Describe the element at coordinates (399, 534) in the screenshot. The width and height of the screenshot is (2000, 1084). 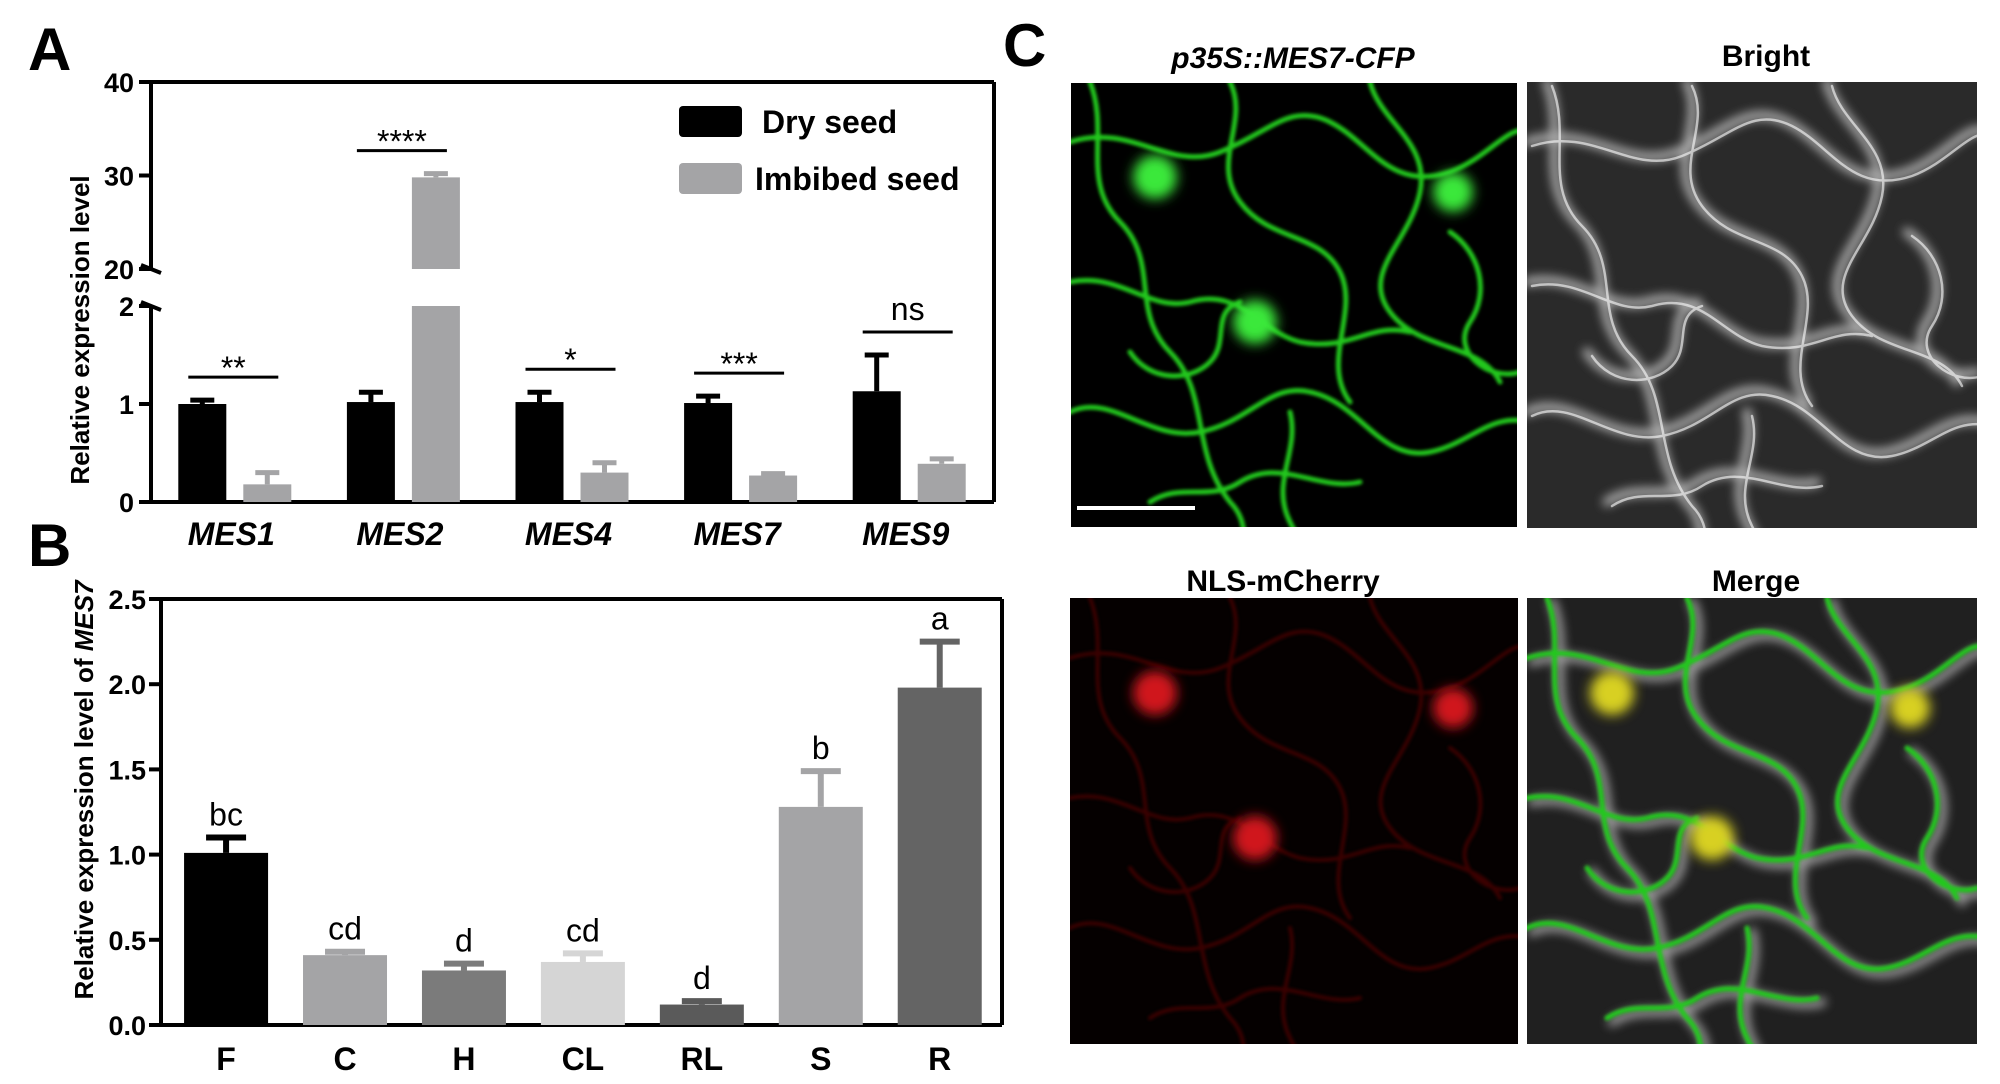
I see `panel-a-category-label: MES2` at that location.